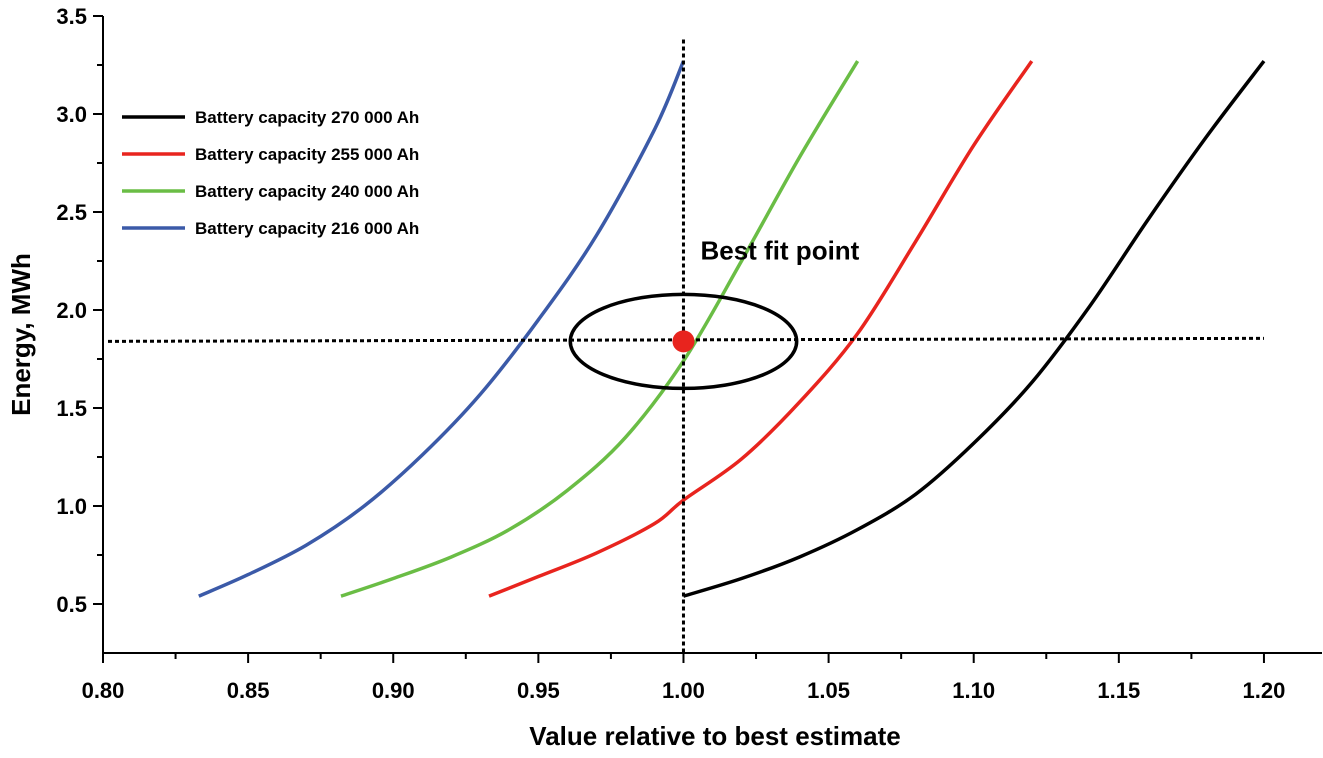  Describe the element at coordinates (538, 690) in the screenshot. I see `x-tick-label: 0.95` at that location.